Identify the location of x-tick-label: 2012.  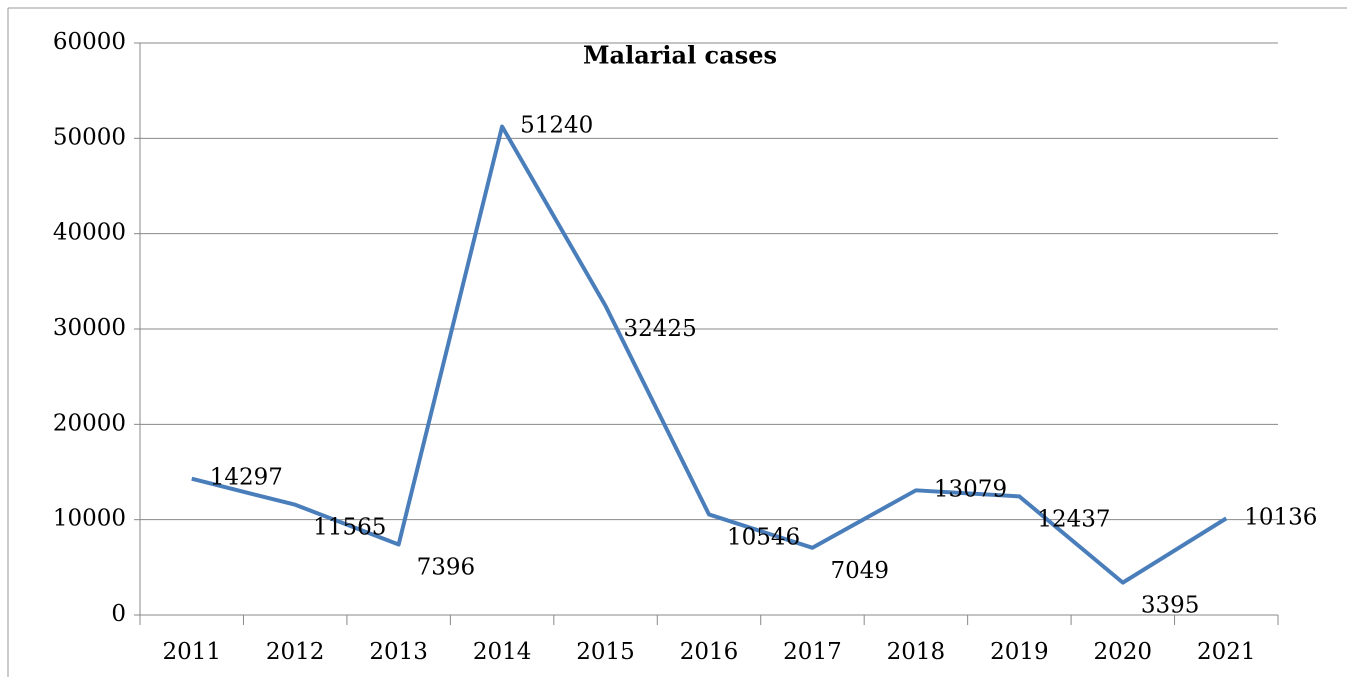
(295, 652).